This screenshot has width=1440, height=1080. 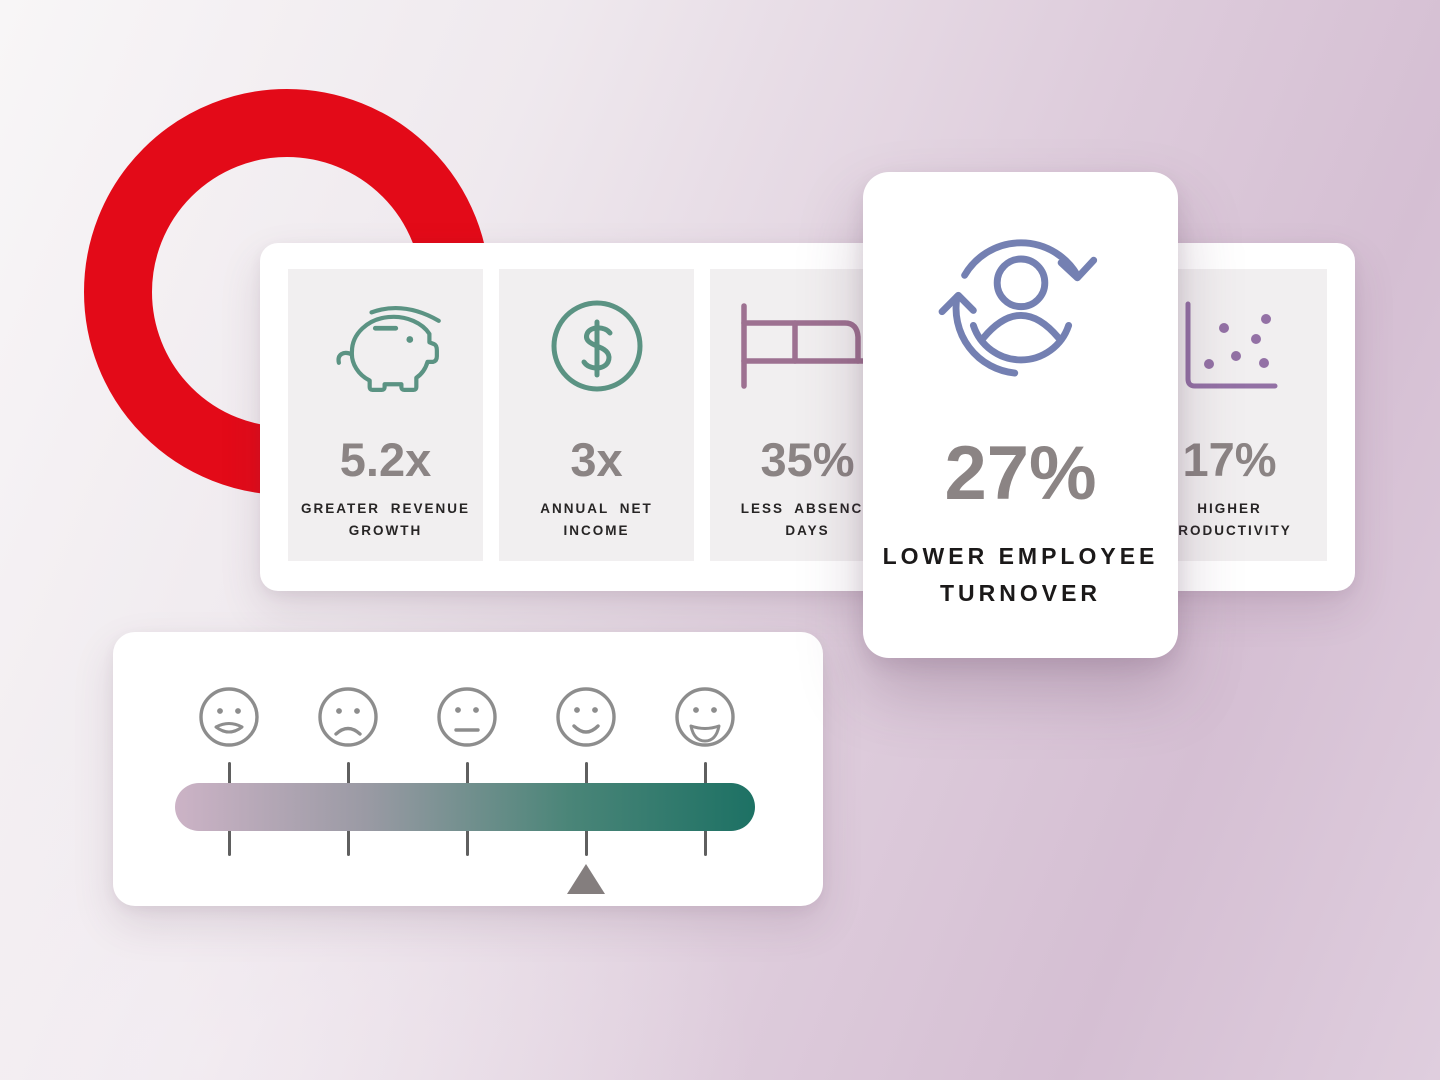 What do you see at coordinates (1021, 306) in the screenshot?
I see `employee-turnover-icon` at bounding box center [1021, 306].